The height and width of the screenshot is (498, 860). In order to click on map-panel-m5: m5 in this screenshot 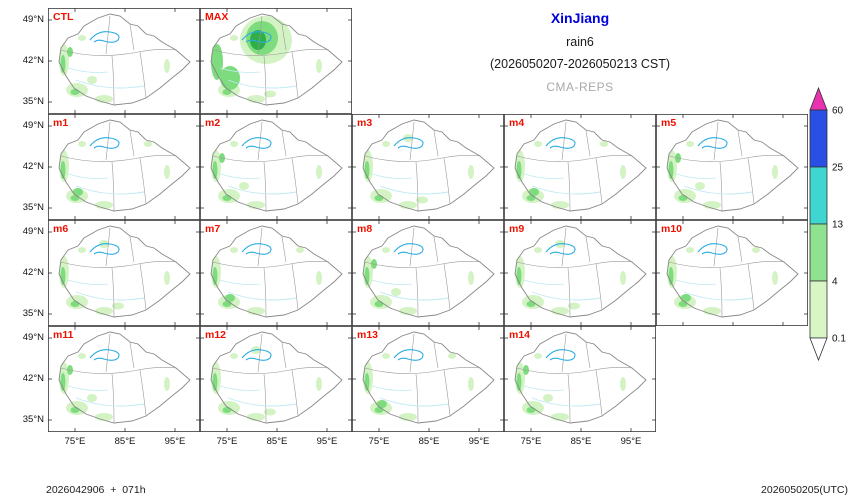, I will do `click(732, 167)`.